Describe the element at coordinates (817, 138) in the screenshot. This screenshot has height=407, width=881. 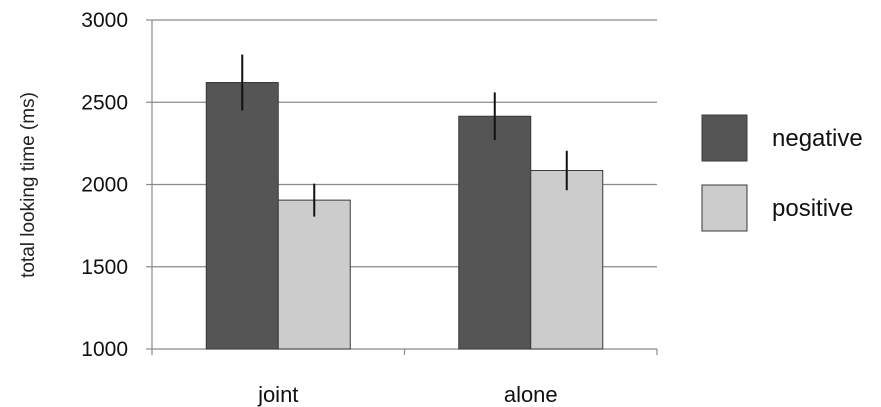
I see `legend-label-negative: negative` at that location.